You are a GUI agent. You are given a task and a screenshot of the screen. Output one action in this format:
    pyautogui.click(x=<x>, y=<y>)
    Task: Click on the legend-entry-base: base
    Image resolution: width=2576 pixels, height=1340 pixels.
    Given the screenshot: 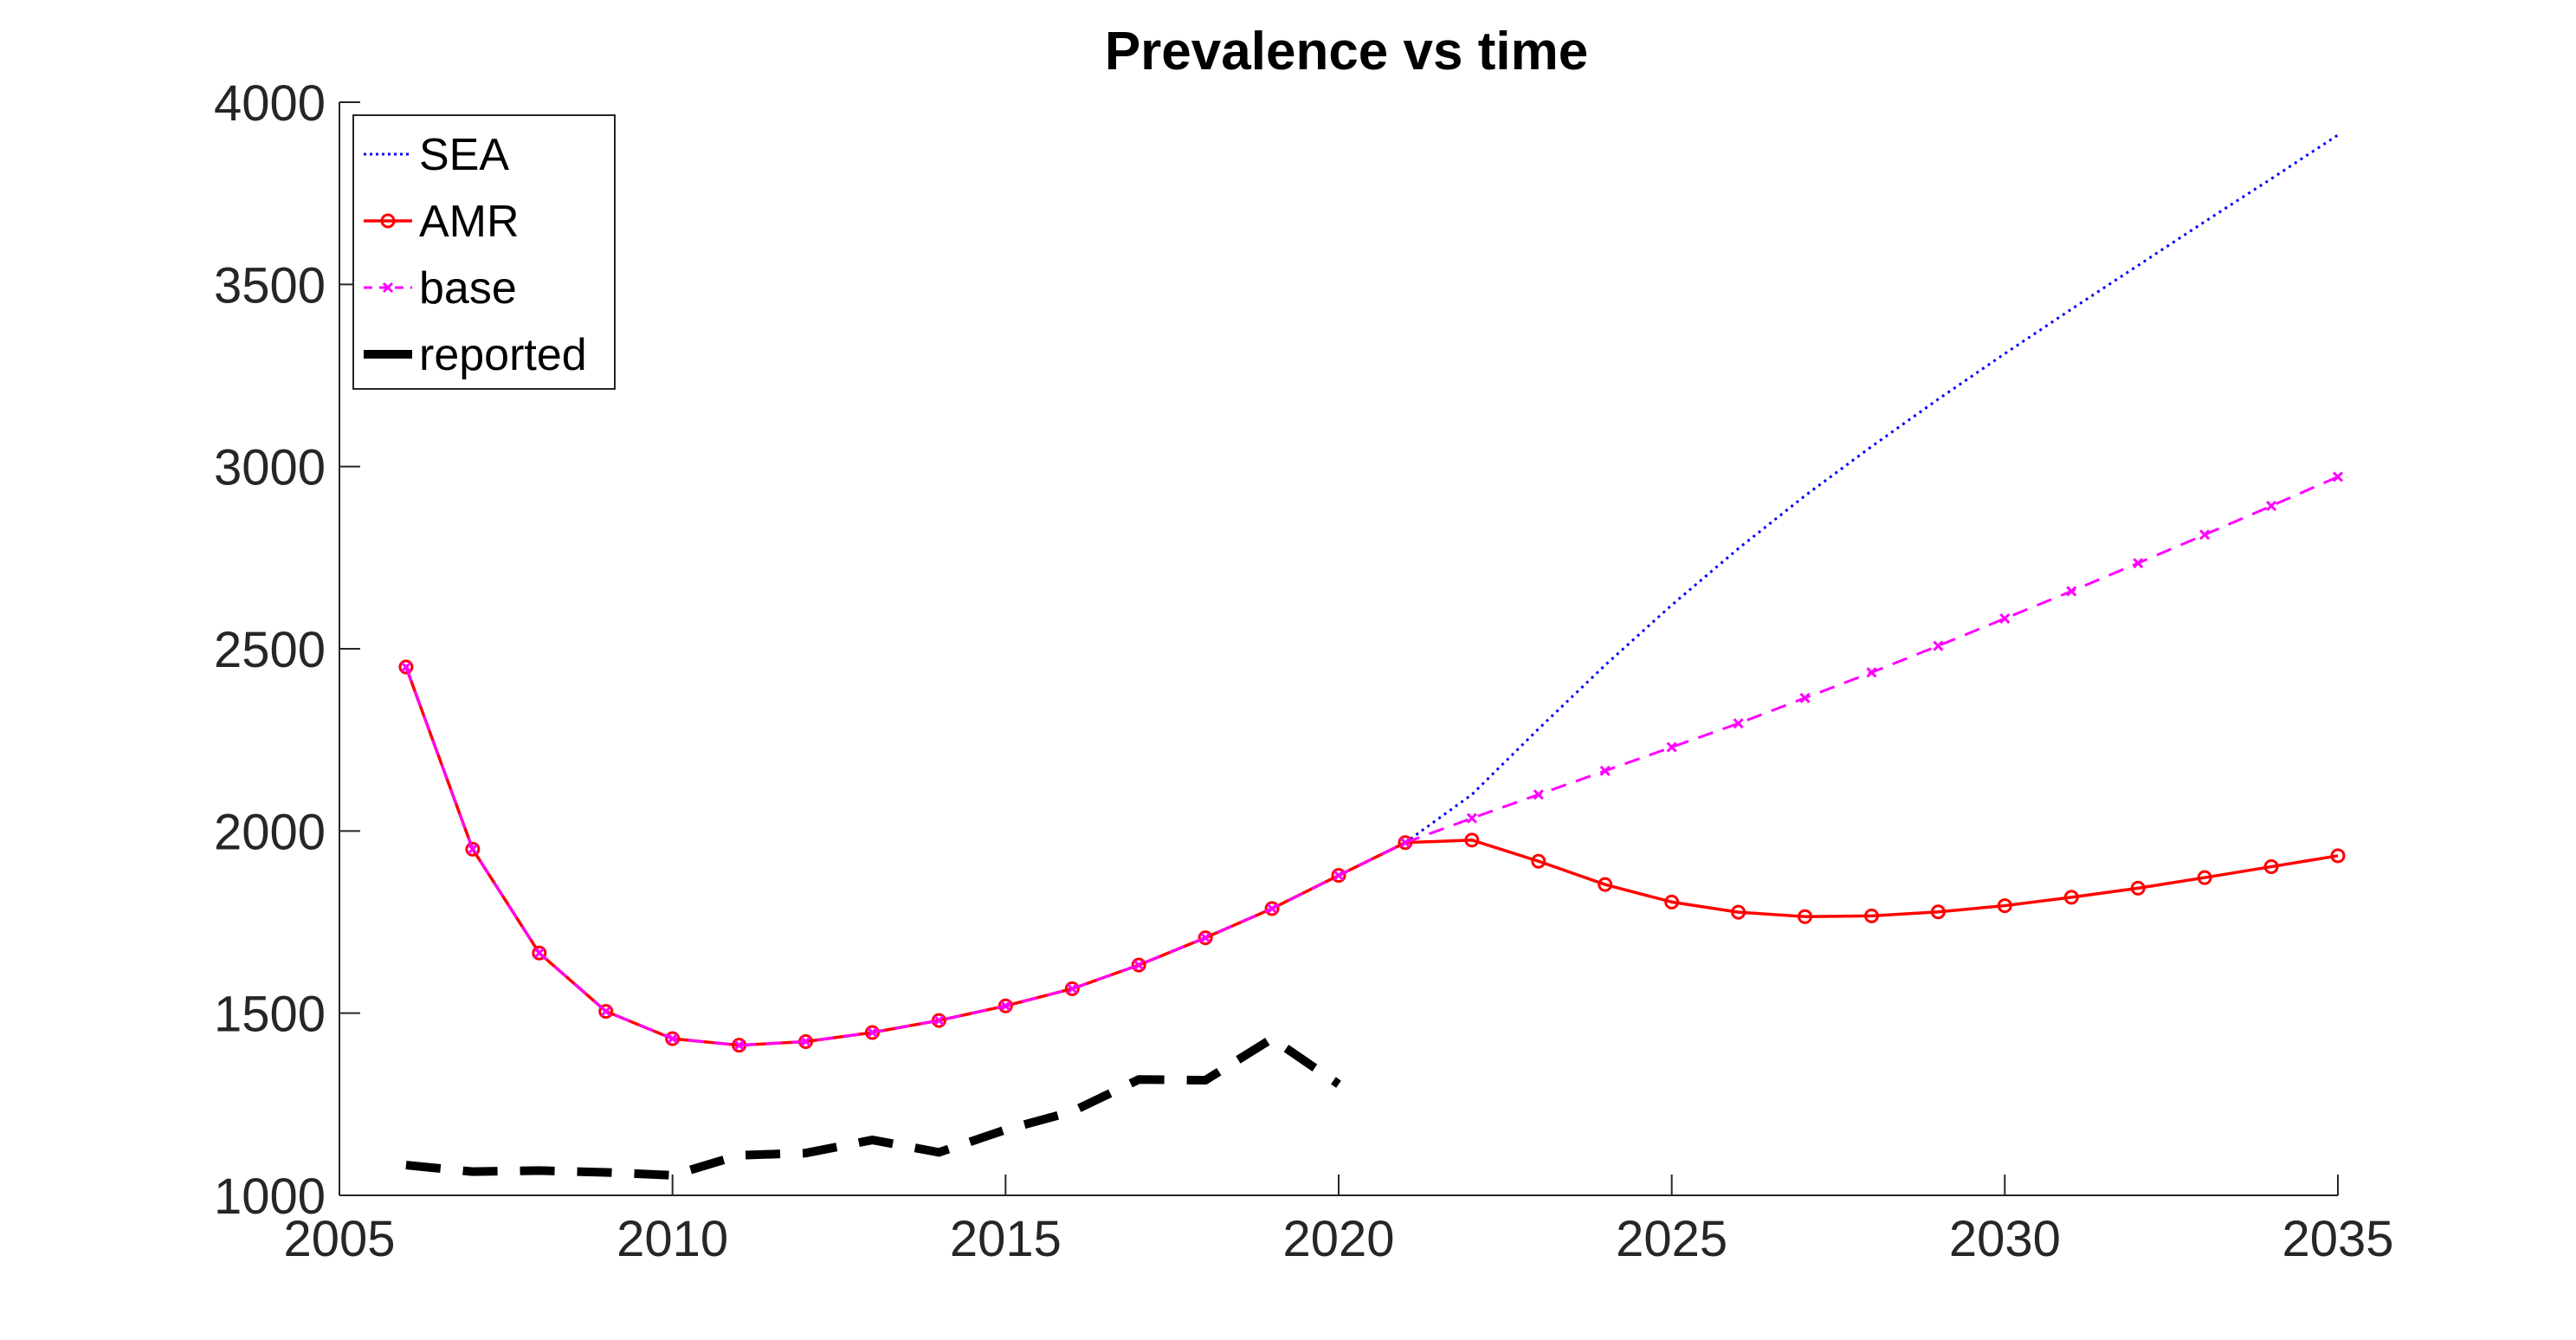 What is the action you would take?
    pyautogui.click(x=440, y=288)
    